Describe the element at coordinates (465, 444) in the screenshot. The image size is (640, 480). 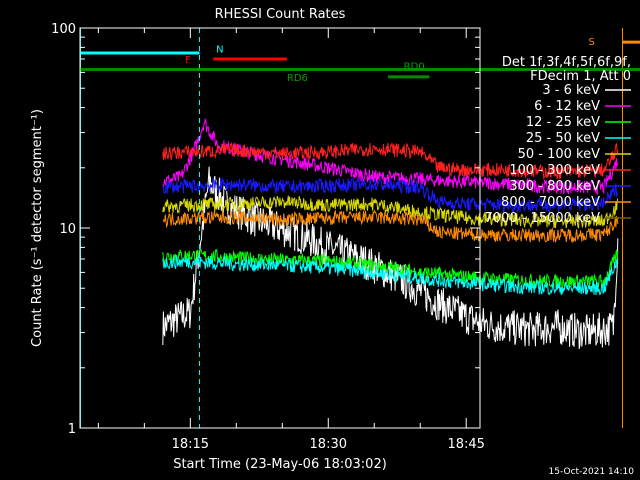
I see `x-tick-label: 18:45` at that location.